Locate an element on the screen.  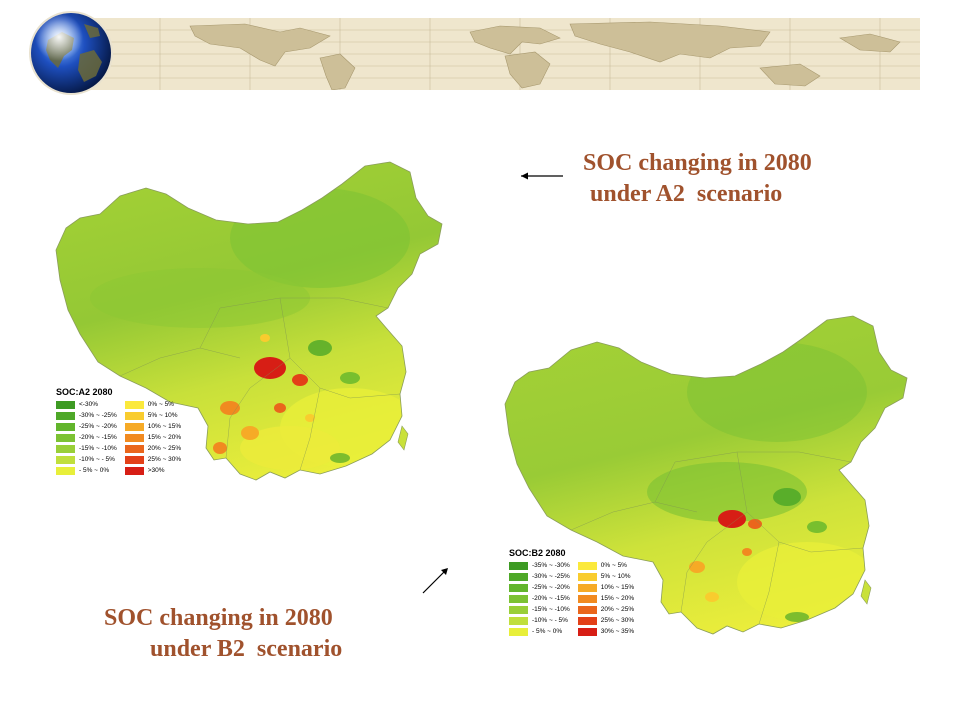
legend-b2-label: -35% ~ -30% is located at coordinates (551, 565).